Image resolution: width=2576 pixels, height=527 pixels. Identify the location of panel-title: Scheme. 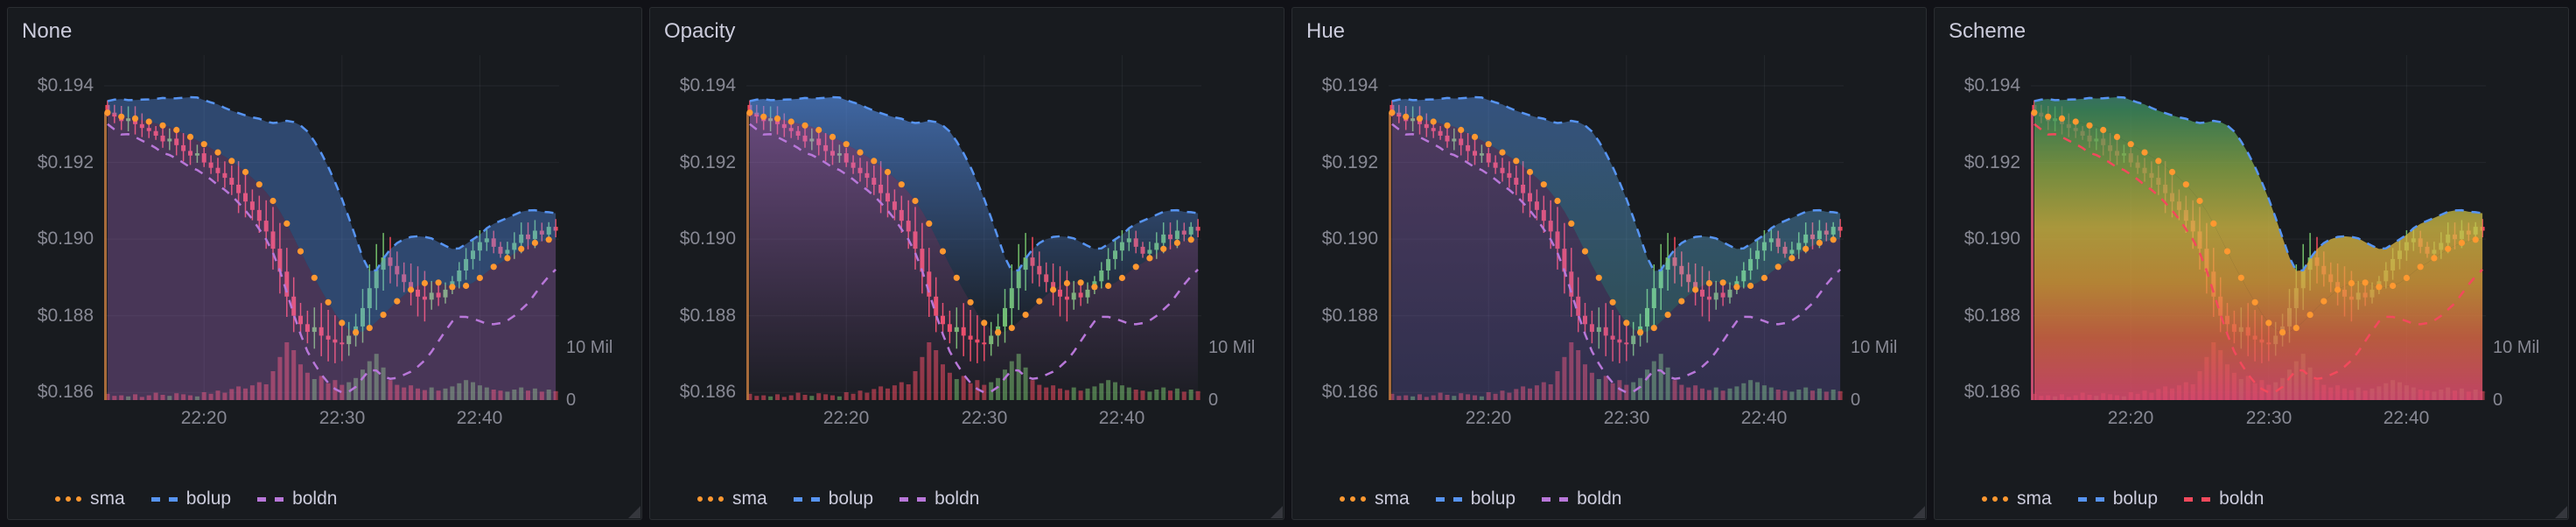
(1987, 31).